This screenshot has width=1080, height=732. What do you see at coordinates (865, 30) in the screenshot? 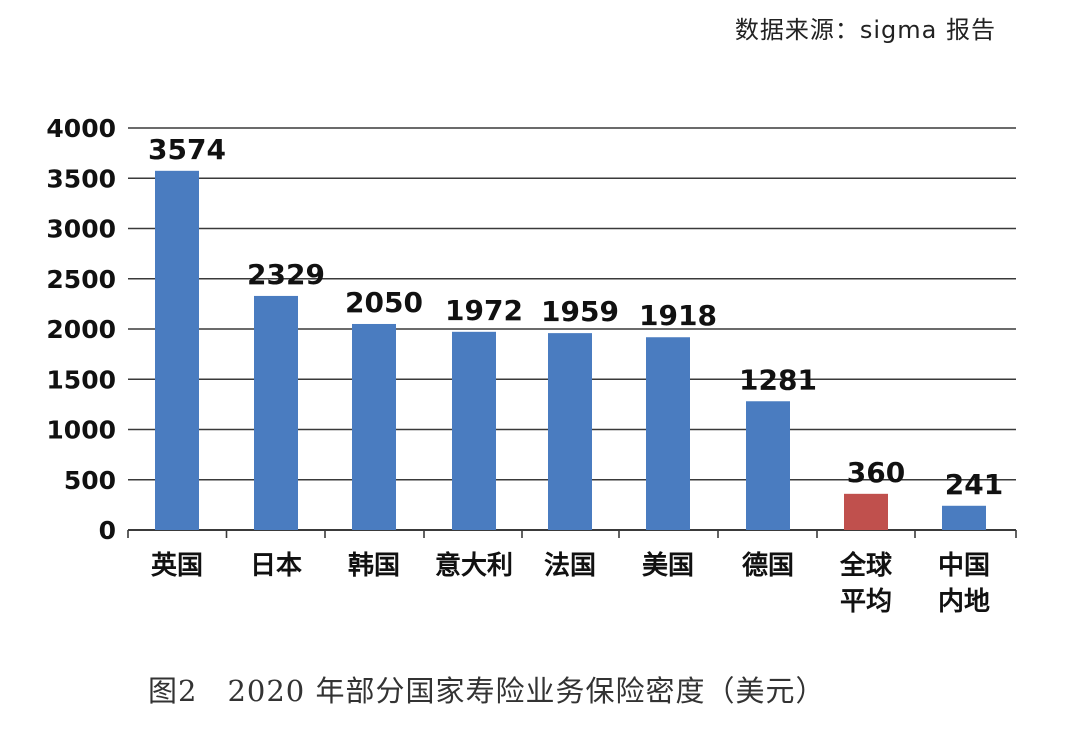
I see `source-note: 数据来源：sigma 报告` at bounding box center [865, 30].